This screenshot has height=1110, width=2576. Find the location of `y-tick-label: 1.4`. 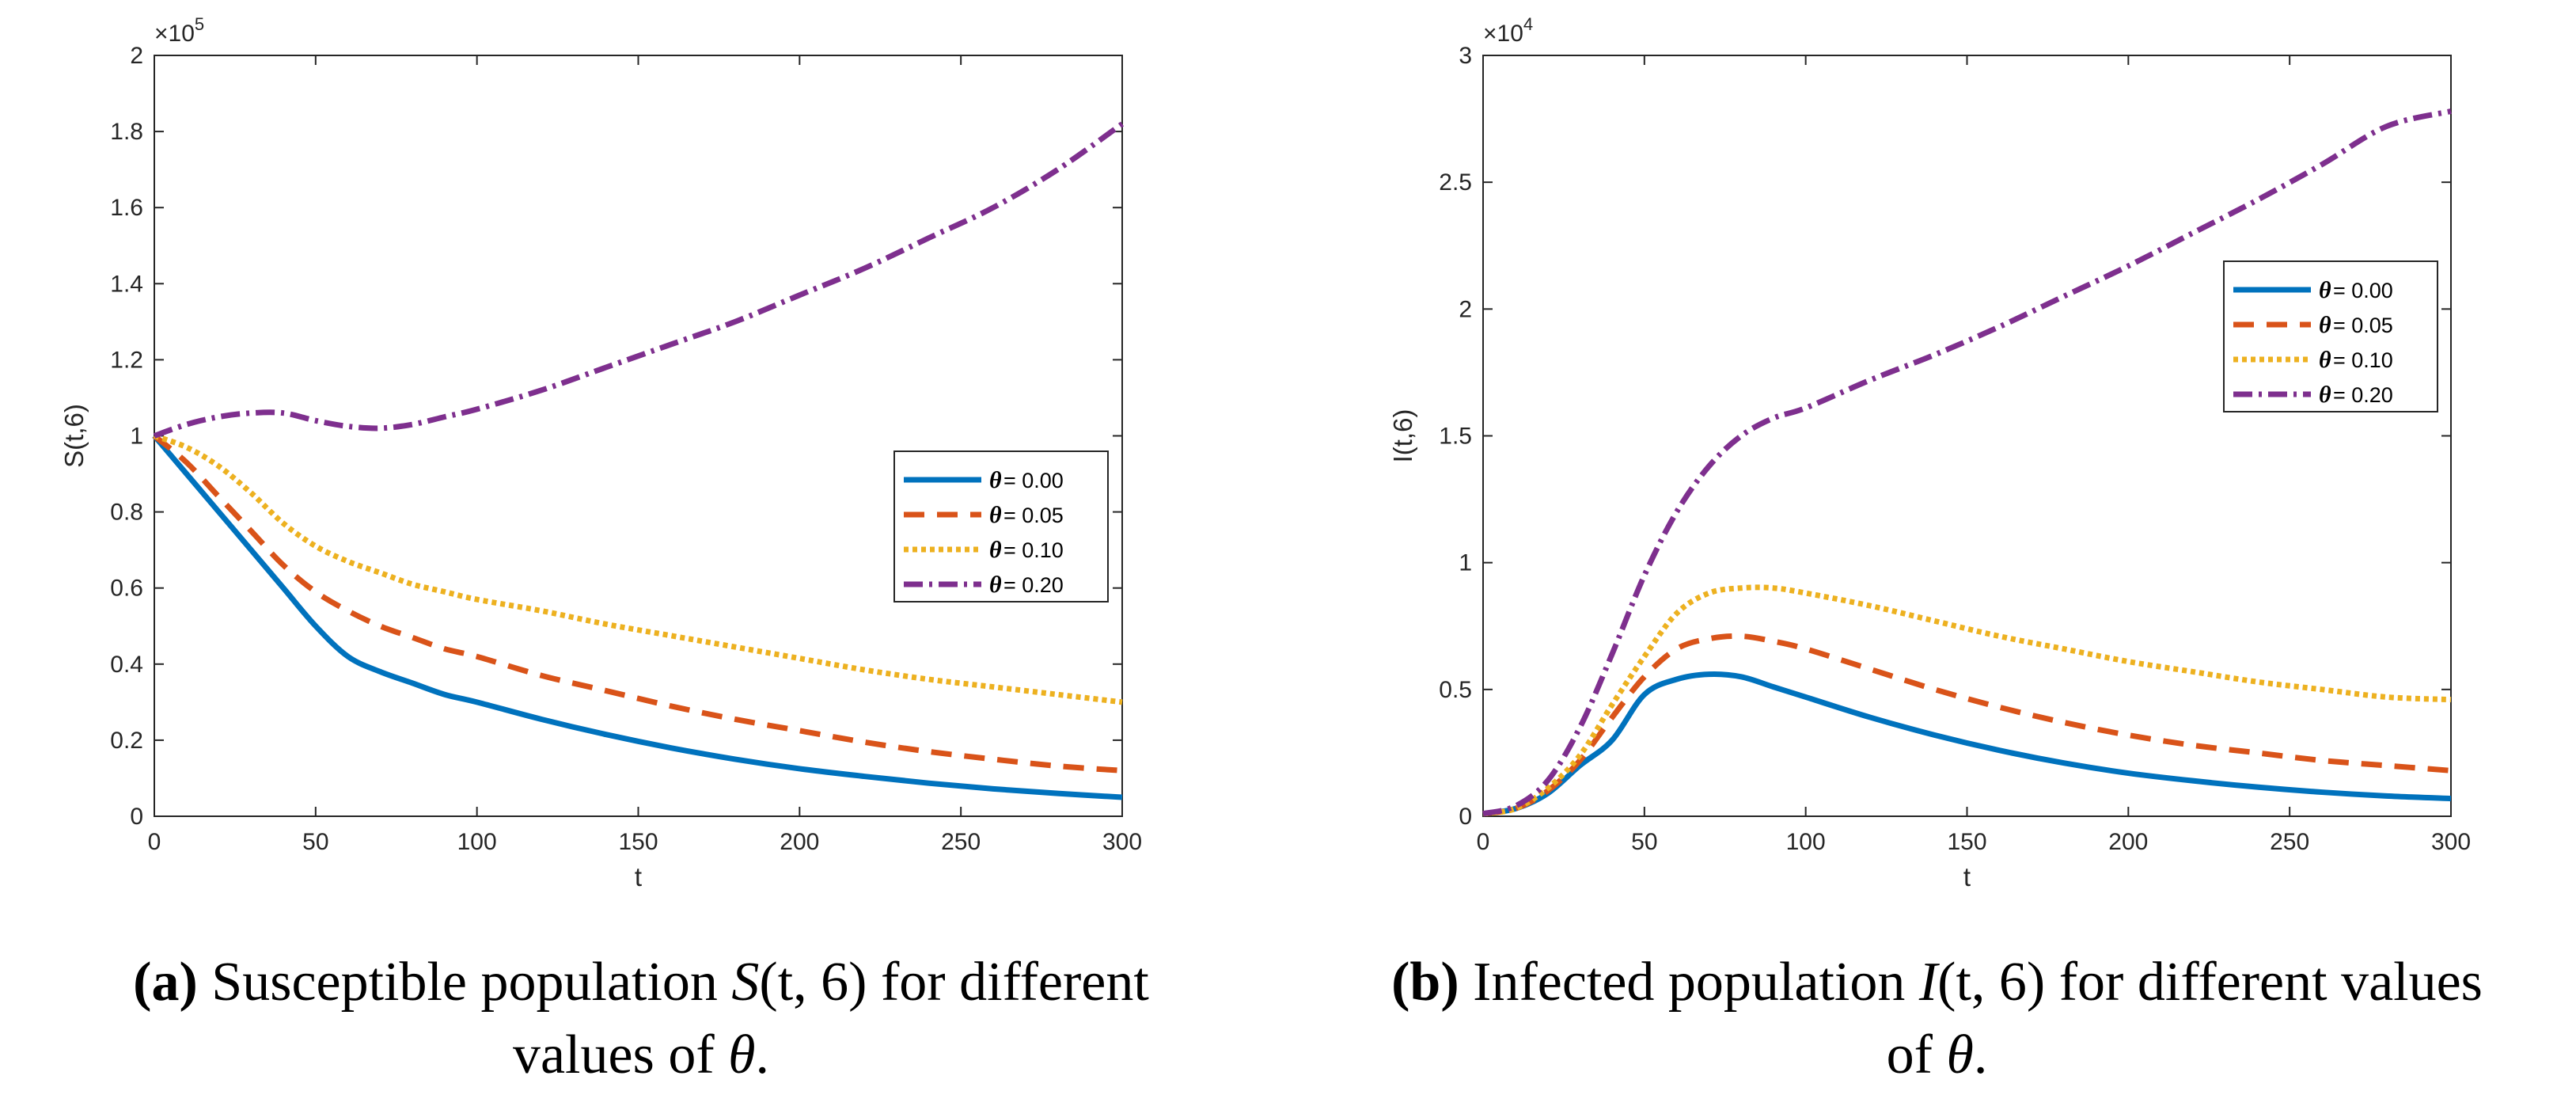

y-tick-label: 1.4 is located at coordinates (126, 284).